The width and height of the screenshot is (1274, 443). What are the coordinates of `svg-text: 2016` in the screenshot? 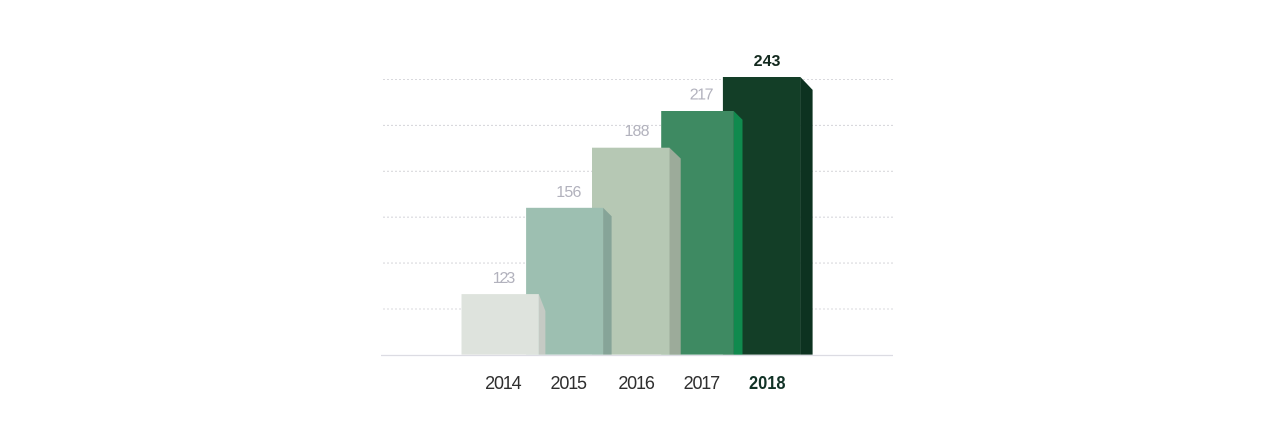 It's located at (636, 383).